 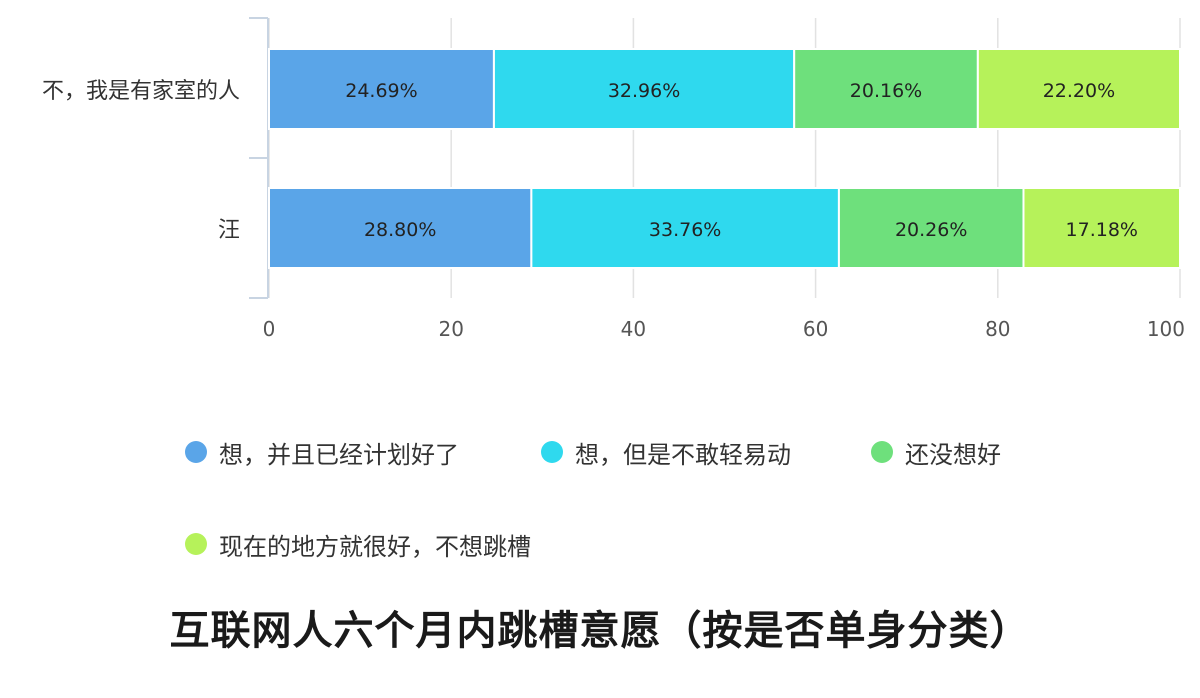 I want to click on bar-value-label: 33.76%, so click(x=685, y=230).